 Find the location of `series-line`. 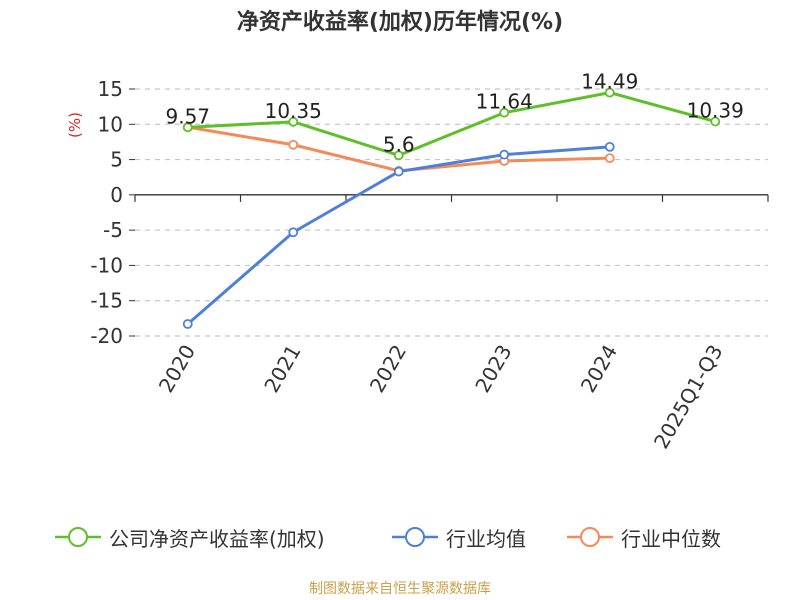

series-line is located at coordinates (451, 124).